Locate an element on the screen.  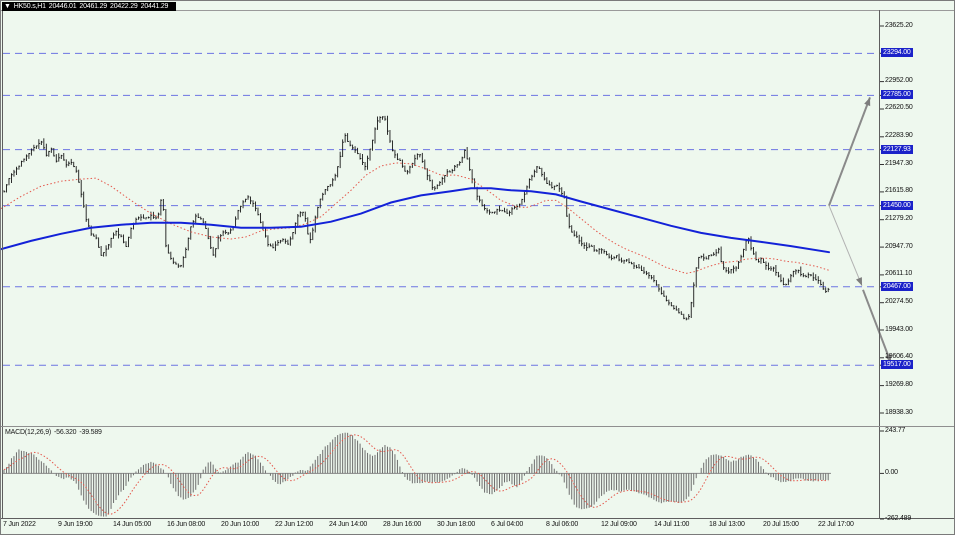
price-tick-label: 21615.80 is located at coordinates (899, 191).